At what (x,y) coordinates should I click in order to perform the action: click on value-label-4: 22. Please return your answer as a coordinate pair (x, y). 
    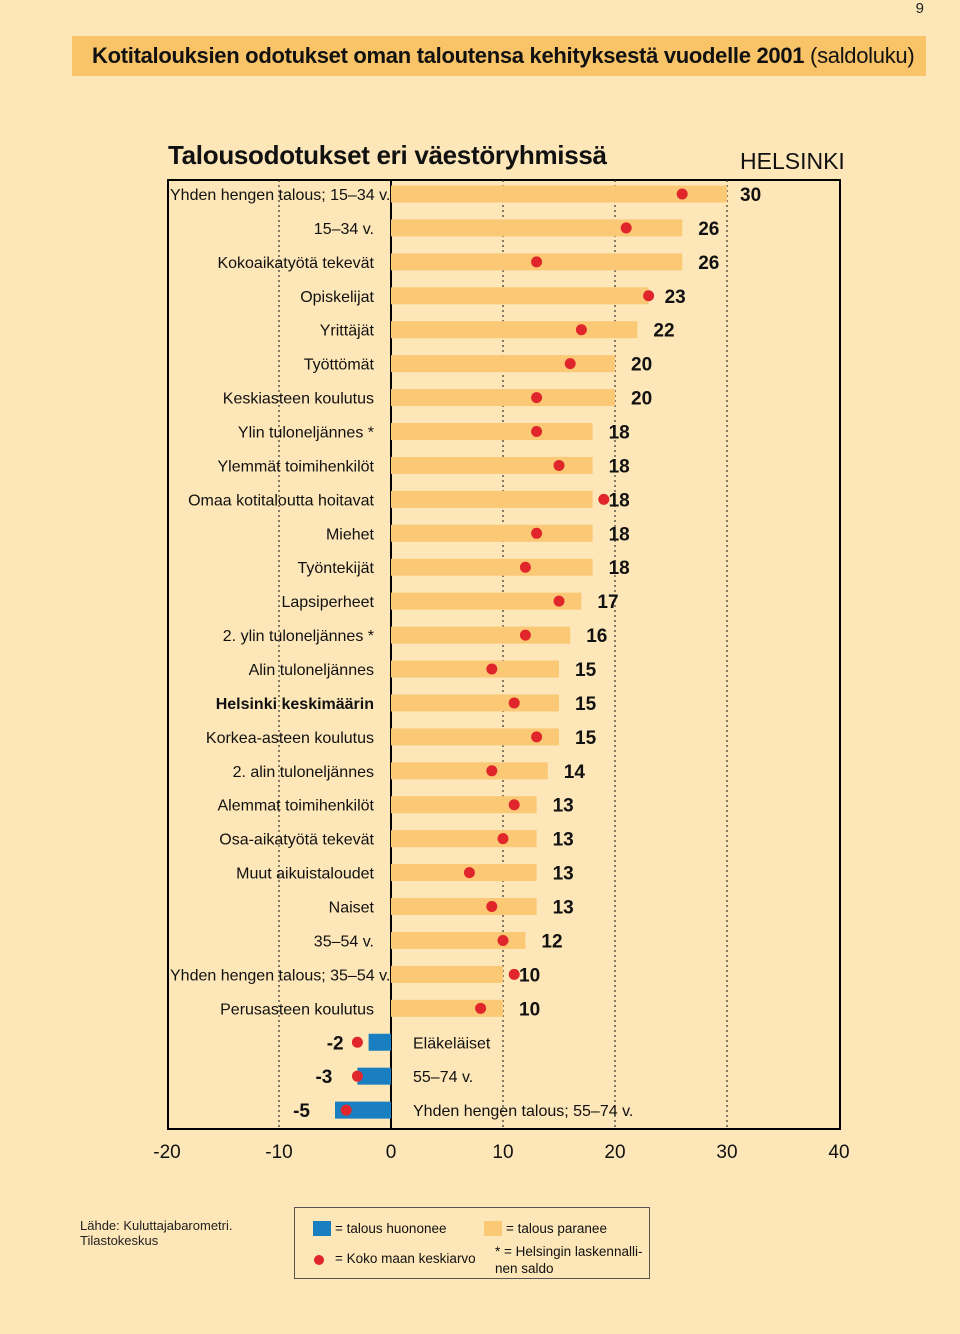
    Looking at the image, I should click on (663, 331).